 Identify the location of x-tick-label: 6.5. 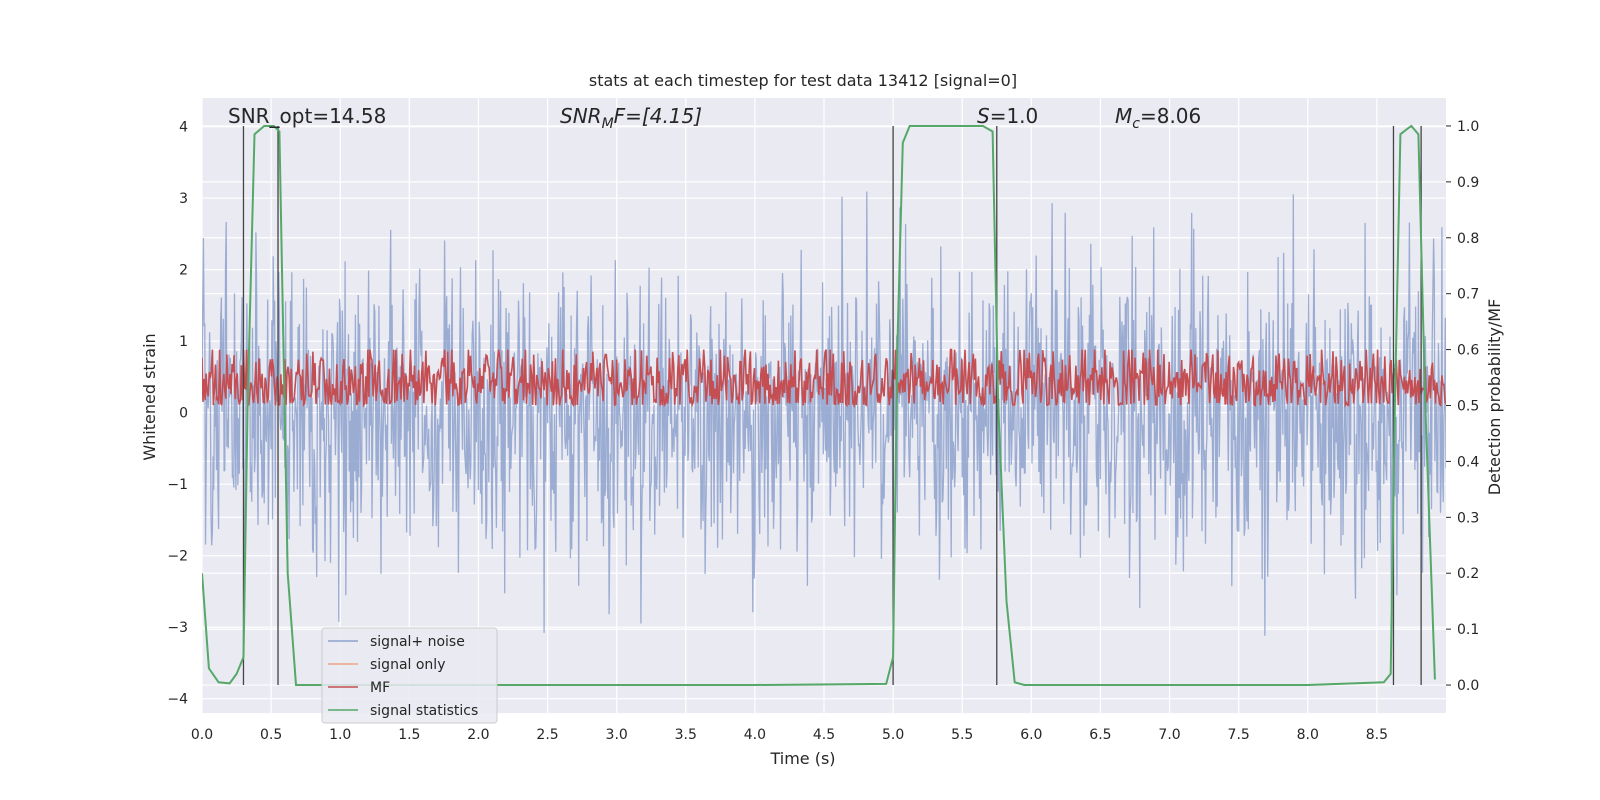
(1100, 735).